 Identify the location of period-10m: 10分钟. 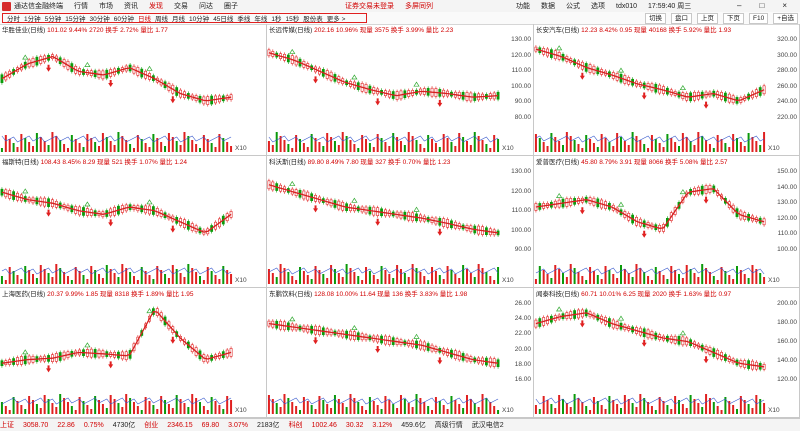
(199, 19).